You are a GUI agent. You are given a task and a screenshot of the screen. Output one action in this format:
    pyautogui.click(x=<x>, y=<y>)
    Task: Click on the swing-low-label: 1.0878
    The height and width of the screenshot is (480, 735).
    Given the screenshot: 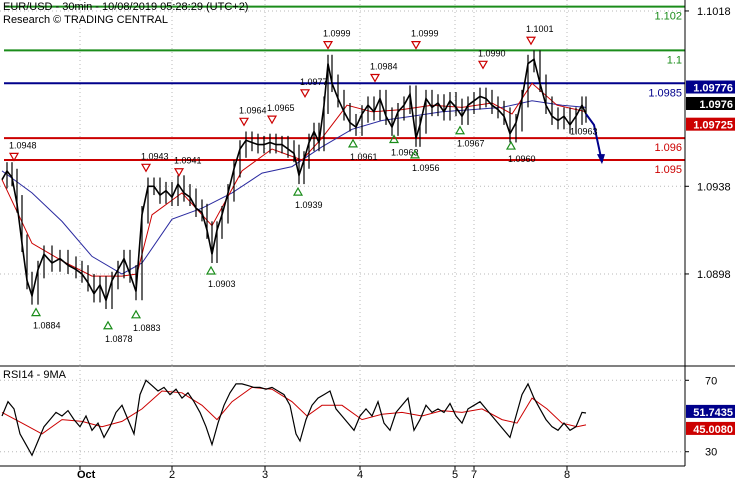 What is the action you would take?
    pyautogui.click(x=119, y=339)
    